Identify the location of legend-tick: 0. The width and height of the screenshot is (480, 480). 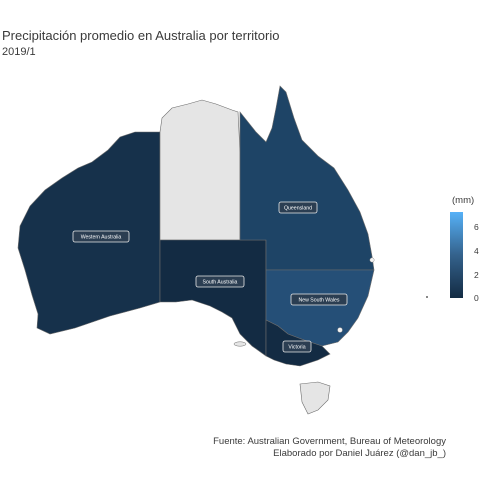
(476, 298).